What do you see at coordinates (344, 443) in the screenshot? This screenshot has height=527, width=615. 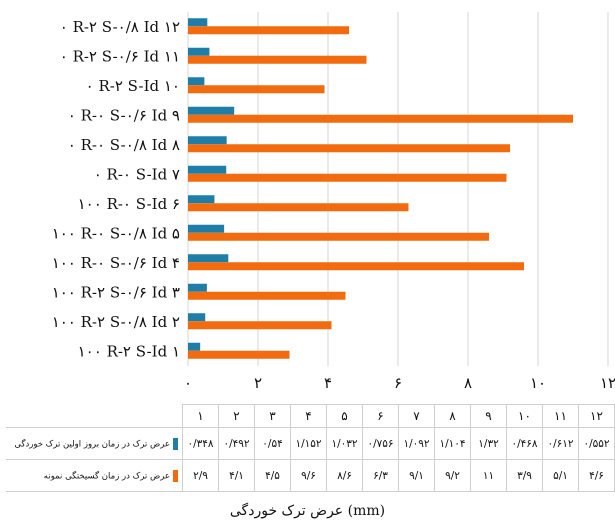 I see `value-cell: ۱/۰۳۲` at bounding box center [344, 443].